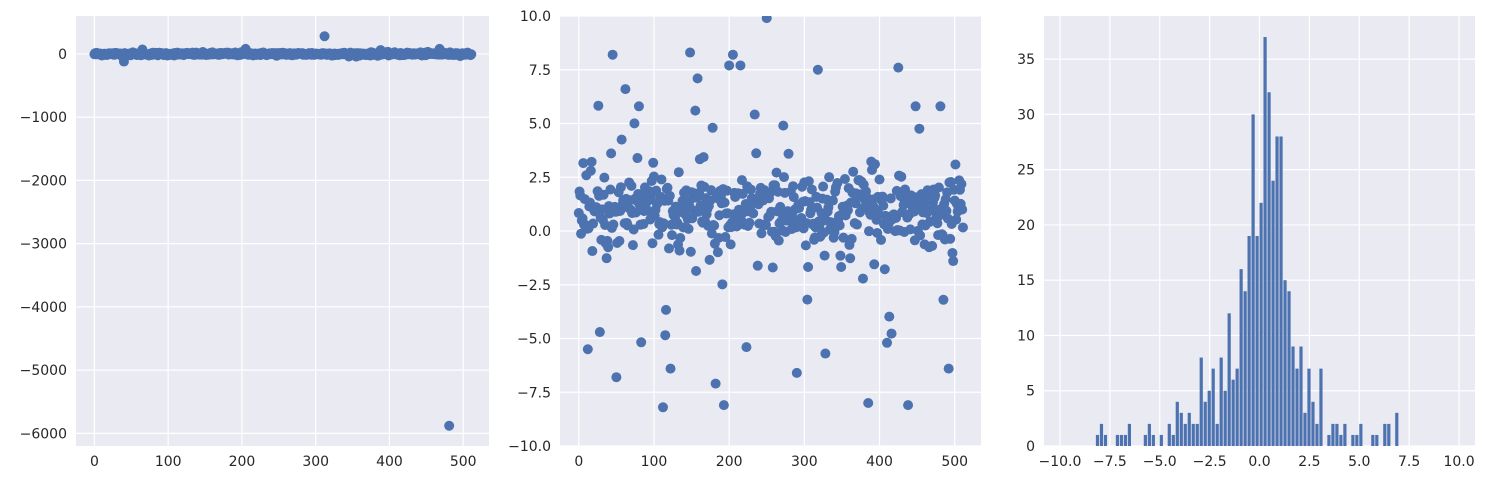  What do you see at coordinates (534, 340) in the screenshot?
I see `y-tick-label: −5.0` at bounding box center [534, 340].